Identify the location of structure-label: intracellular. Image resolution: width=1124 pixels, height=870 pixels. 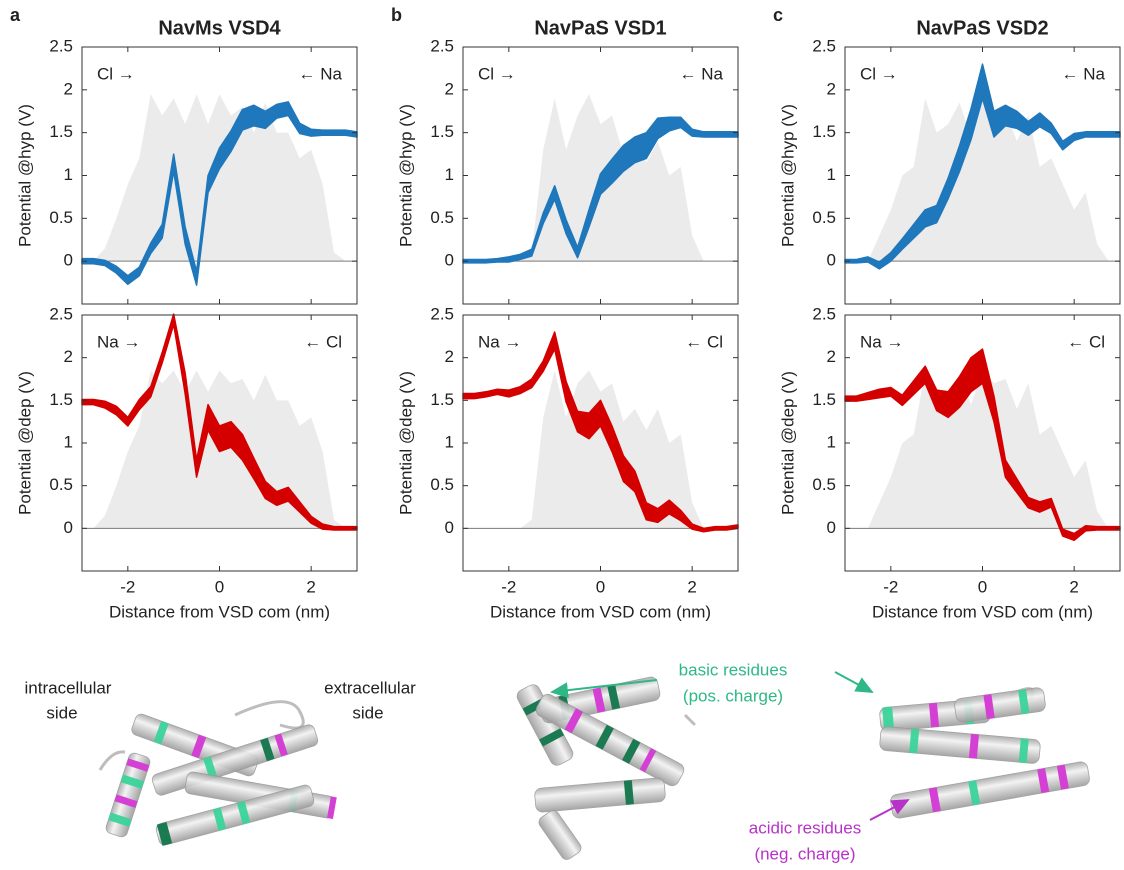
(68, 687).